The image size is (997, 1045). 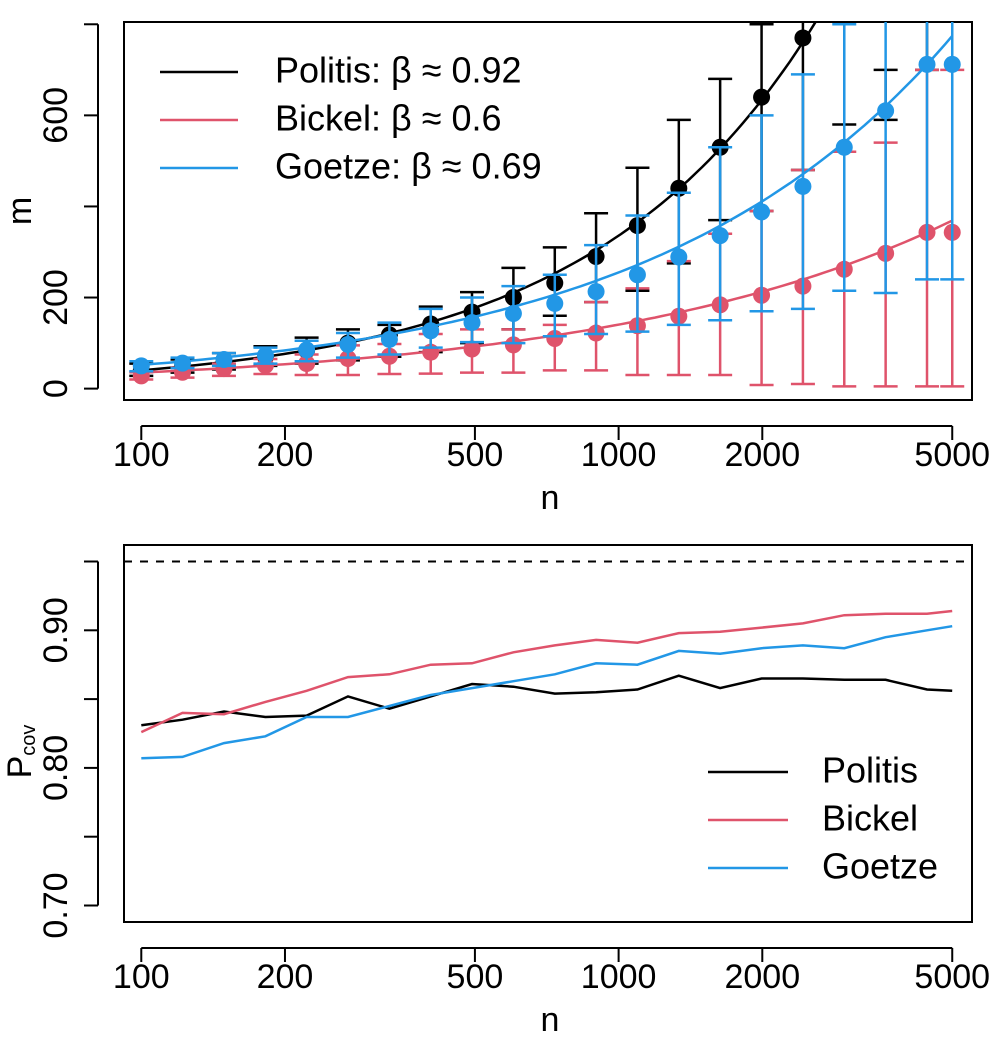 What do you see at coordinates (546, 671) in the screenshot?
I see `series-line-bickel` at bounding box center [546, 671].